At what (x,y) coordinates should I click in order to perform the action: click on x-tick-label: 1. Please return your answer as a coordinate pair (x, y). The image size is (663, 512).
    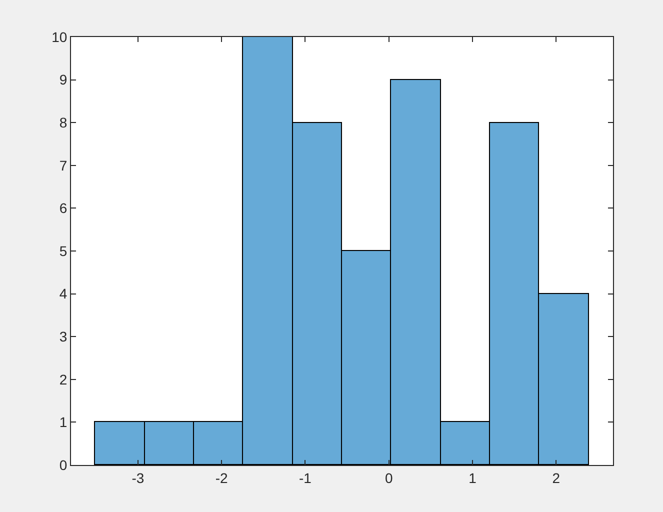
    Looking at the image, I should click on (472, 478).